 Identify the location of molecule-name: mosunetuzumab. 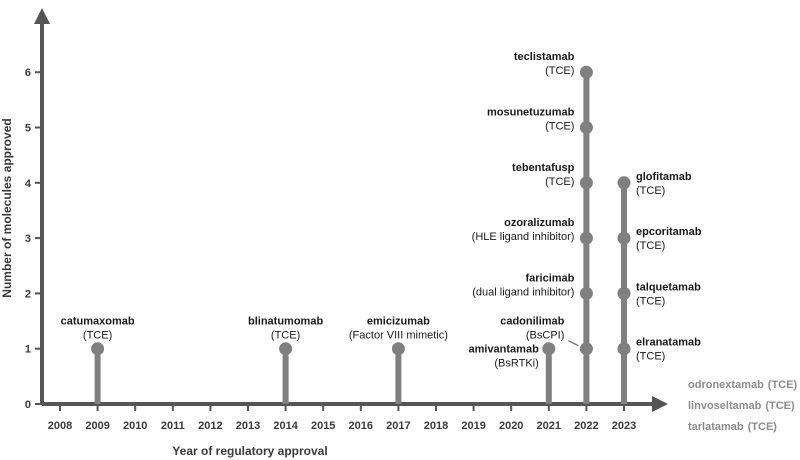
(531, 113).